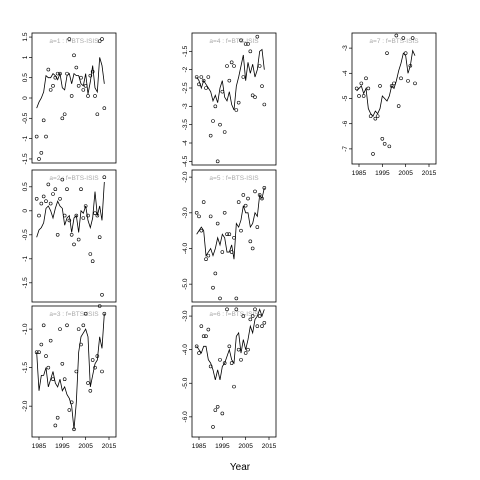  Describe the element at coordinates (25, 118) in the screenshot. I see `y-tick-label: -0.5` at that location.